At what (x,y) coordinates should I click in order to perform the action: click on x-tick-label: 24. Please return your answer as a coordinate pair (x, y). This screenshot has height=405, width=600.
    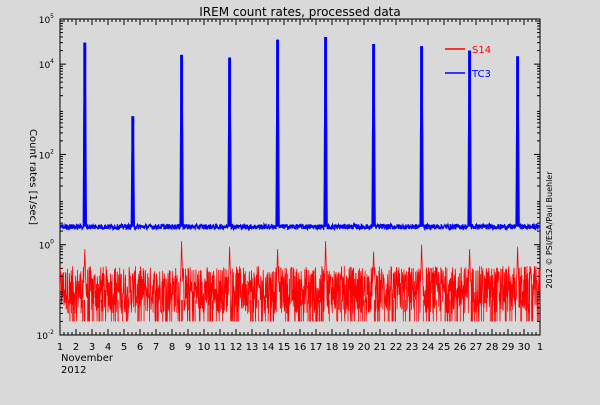
    Looking at the image, I should click on (428, 347).